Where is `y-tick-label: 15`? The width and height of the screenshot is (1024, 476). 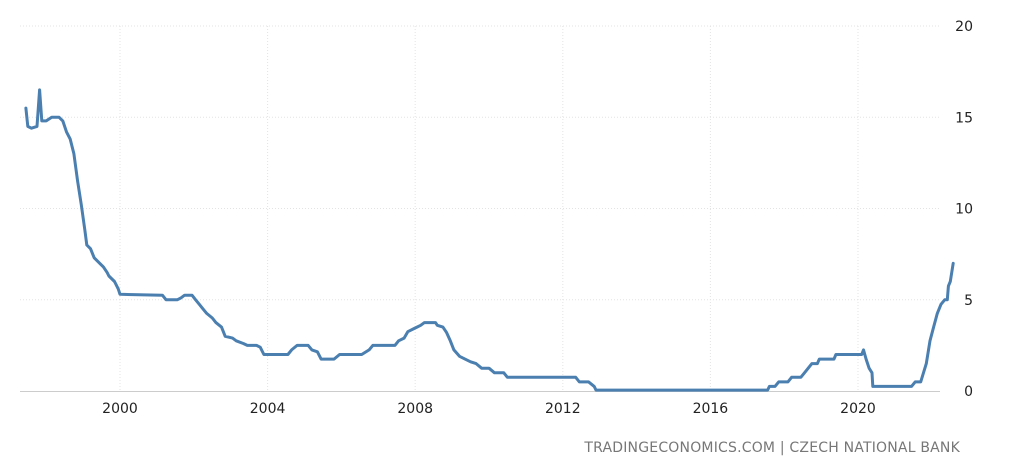 y-tick-label: 15 is located at coordinates (964, 118).